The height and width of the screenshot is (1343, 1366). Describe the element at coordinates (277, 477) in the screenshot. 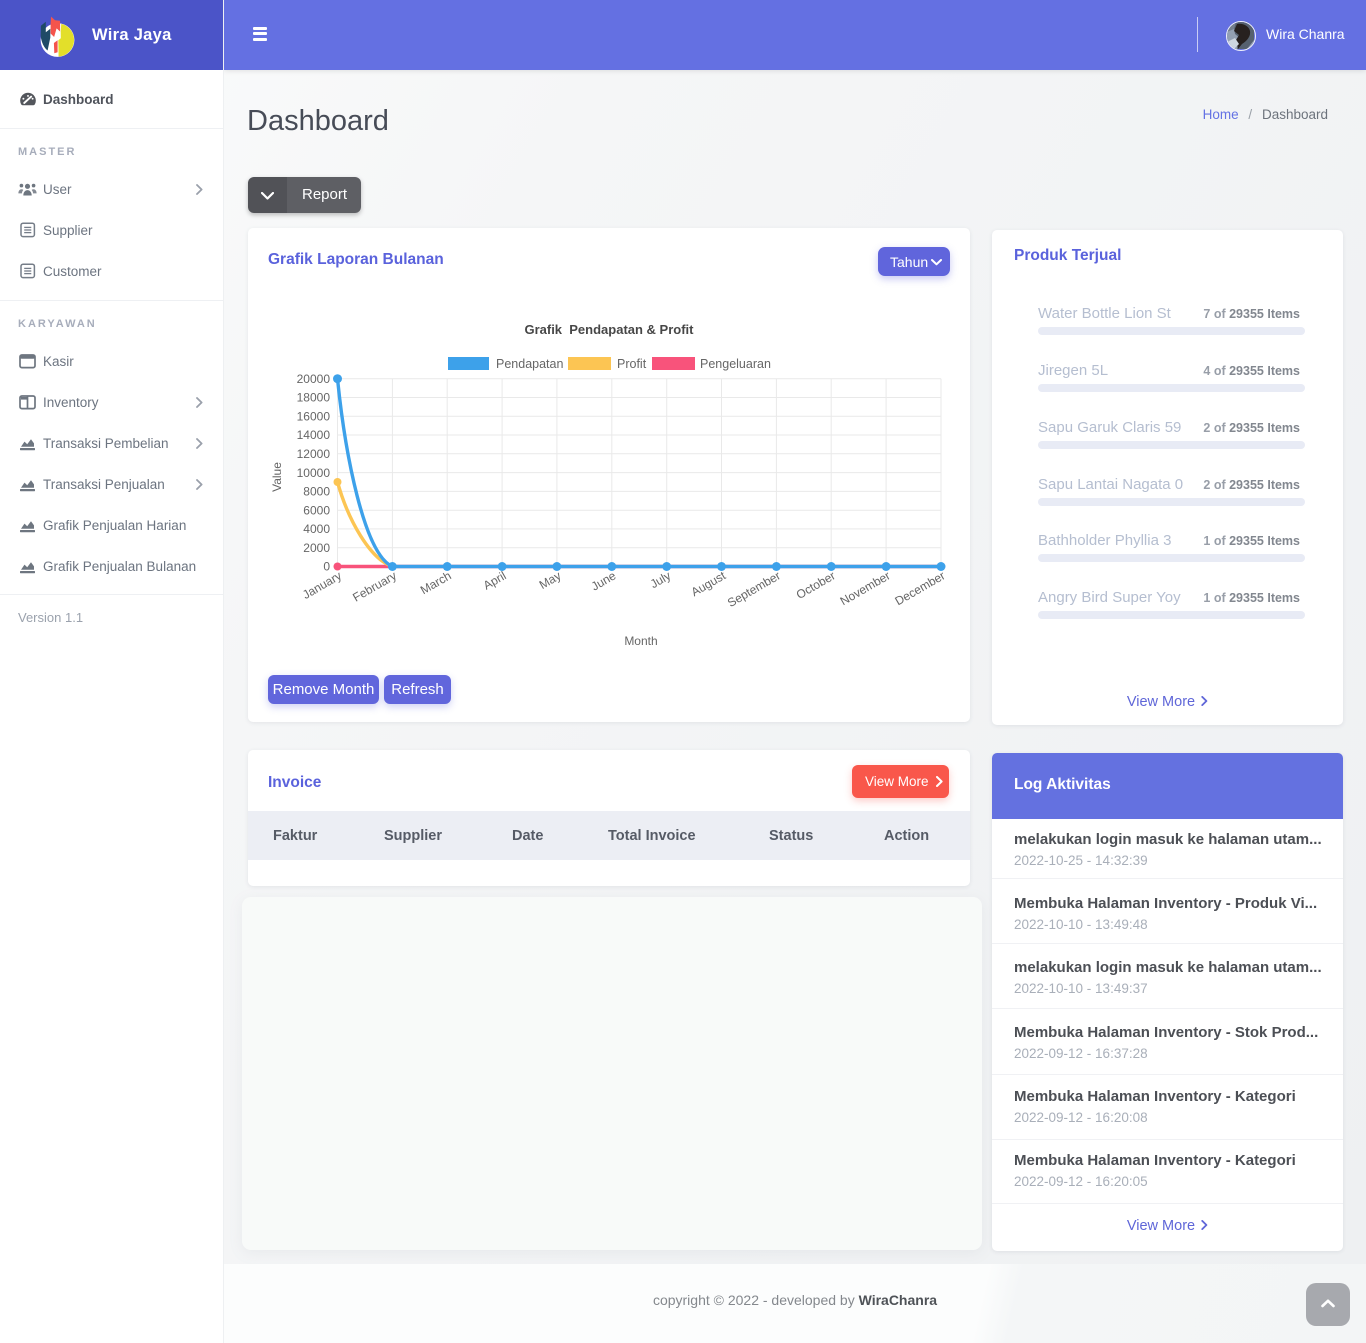

I see `svg-text: Value` at that location.